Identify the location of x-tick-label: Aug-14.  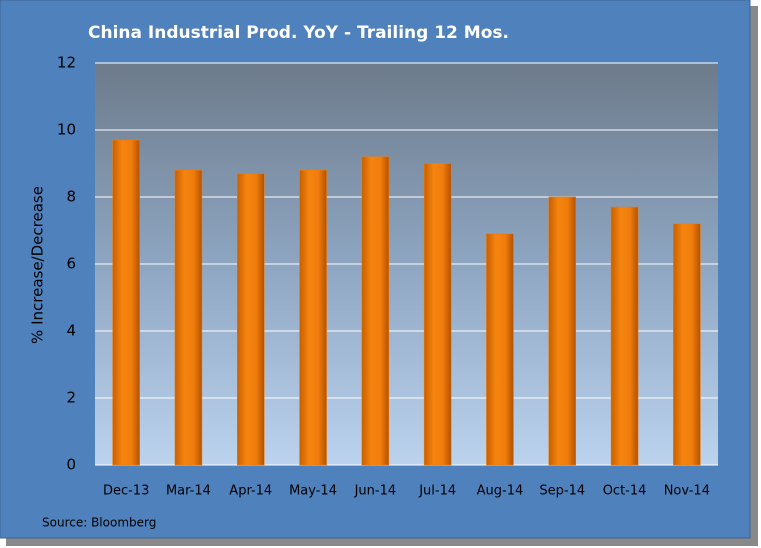
(500, 491).